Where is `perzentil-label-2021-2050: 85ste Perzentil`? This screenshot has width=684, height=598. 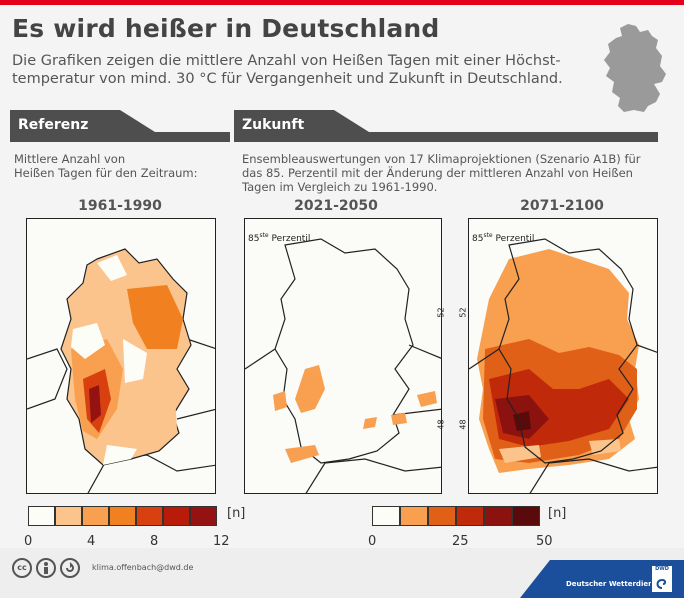 perzentil-label-2021-2050: 85ste Perzentil is located at coordinates (279, 238).